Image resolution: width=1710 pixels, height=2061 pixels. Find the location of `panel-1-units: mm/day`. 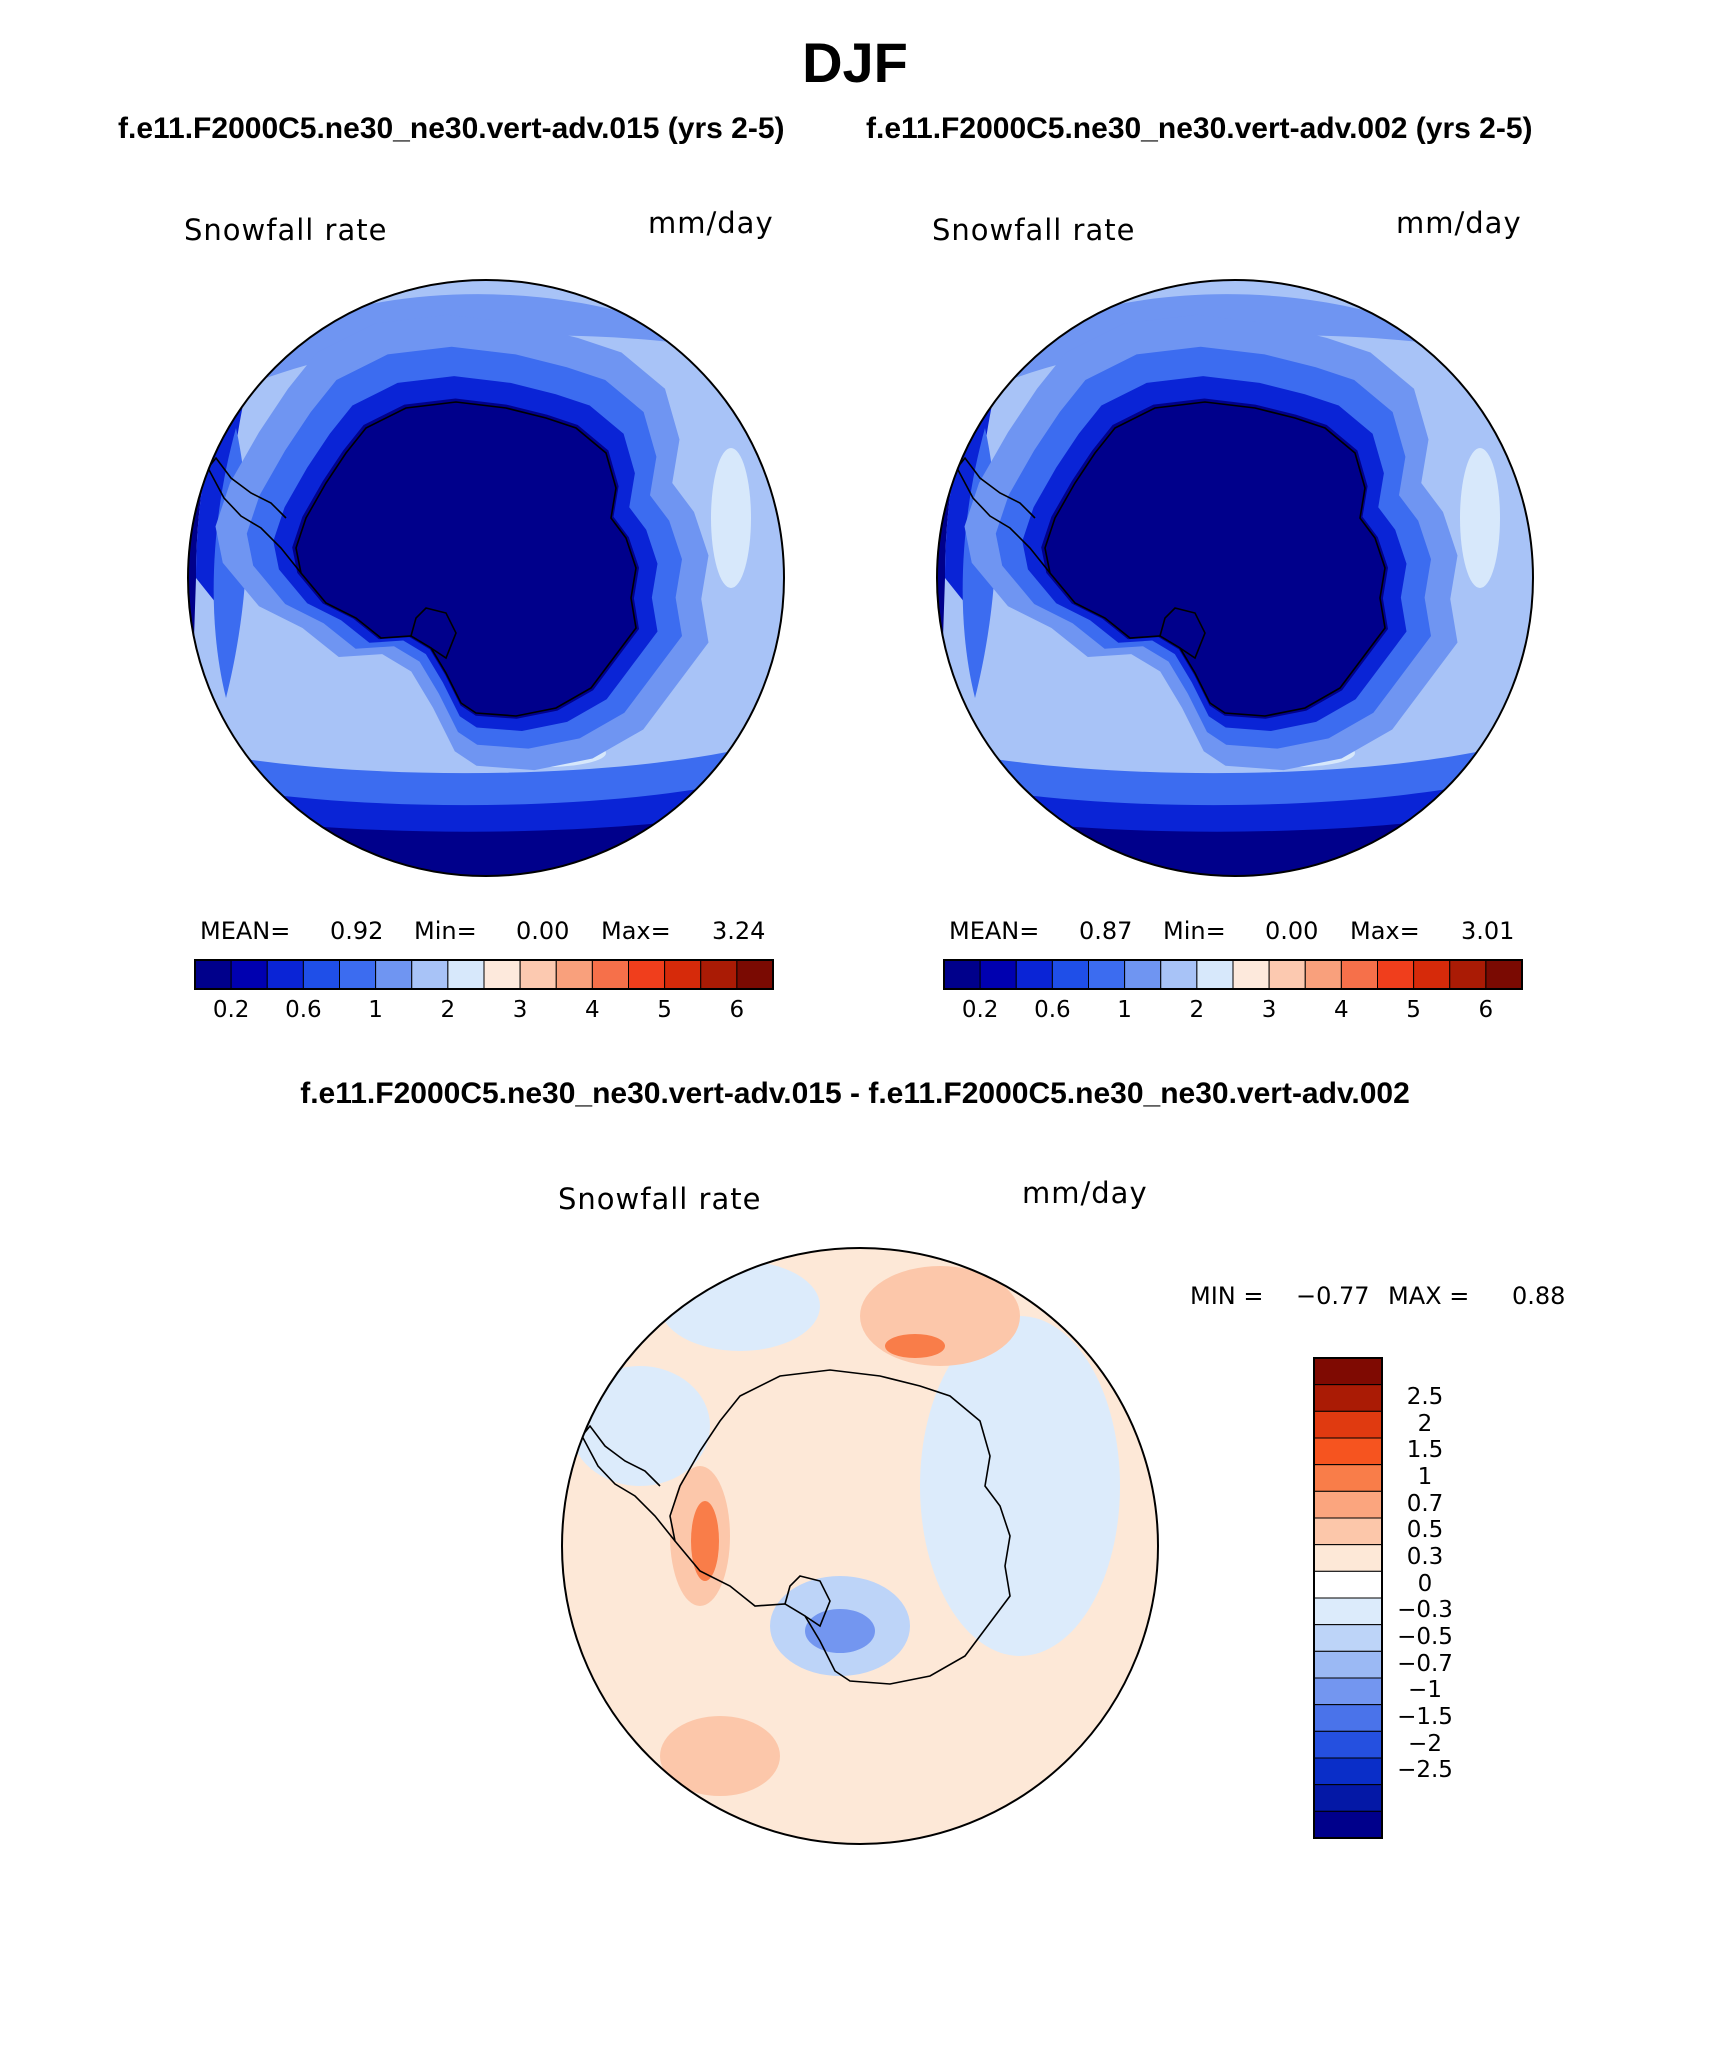

panel-1-units: mm/day is located at coordinates (711, 223).